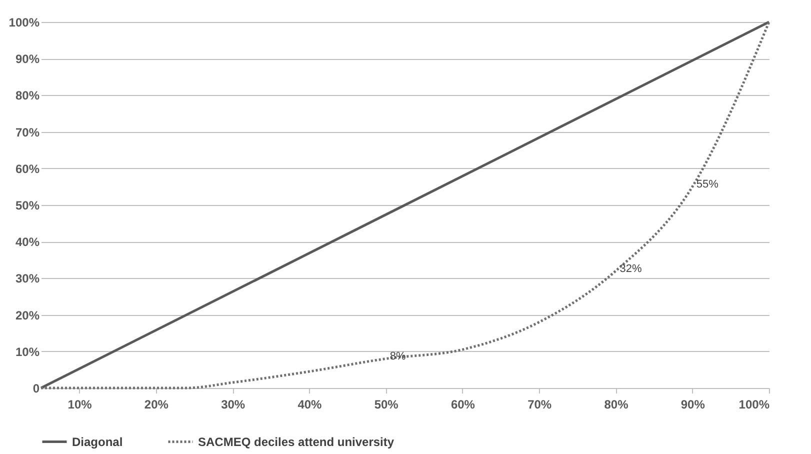 The height and width of the screenshot is (454, 811). Describe the element at coordinates (27, 95) in the screenshot. I see `y-tick-label: 80%` at that location.